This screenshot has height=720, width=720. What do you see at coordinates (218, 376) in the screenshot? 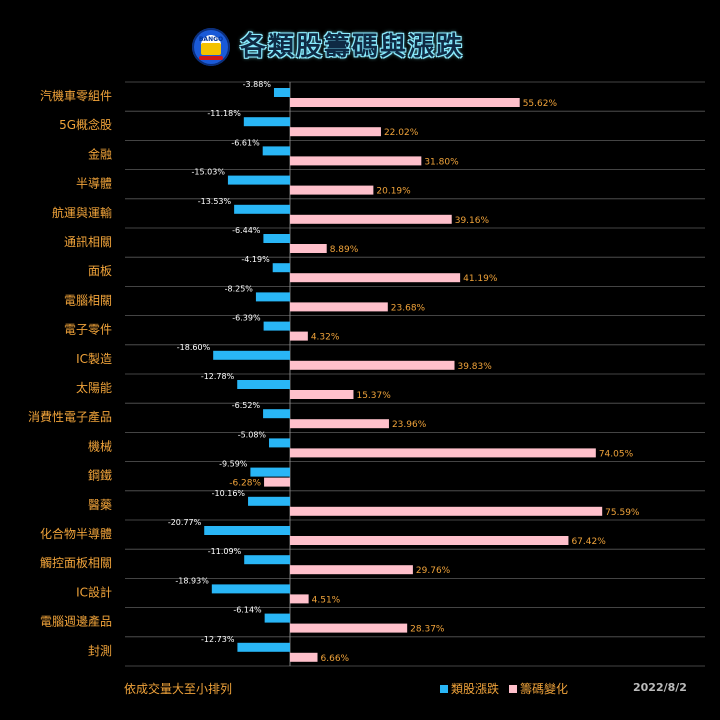
I see `data-label-sector-change: -12.78%` at bounding box center [218, 376].